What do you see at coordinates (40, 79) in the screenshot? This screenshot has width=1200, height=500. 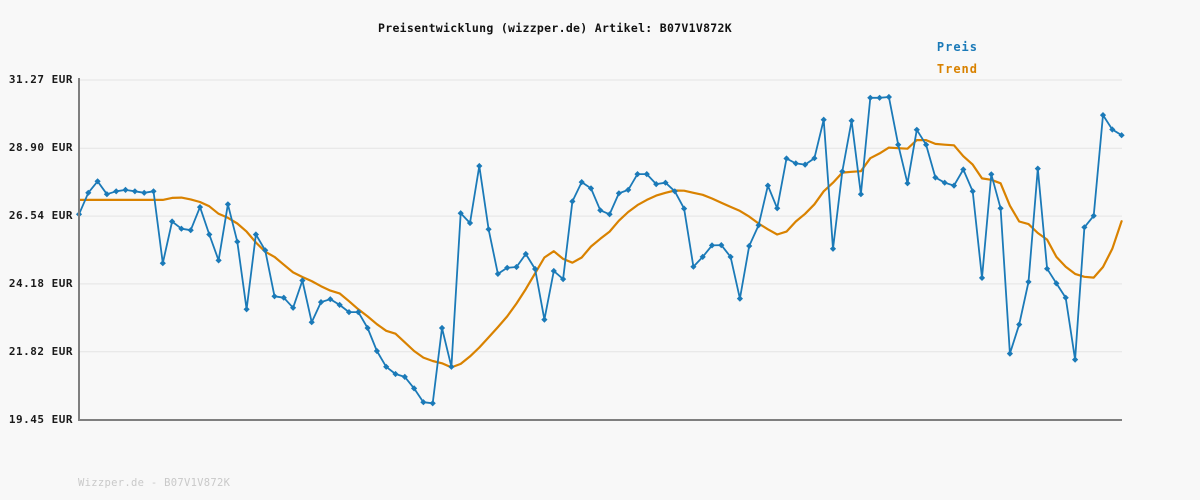 I see `y-axis-label: 31.27 EUR` at bounding box center [40, 79].